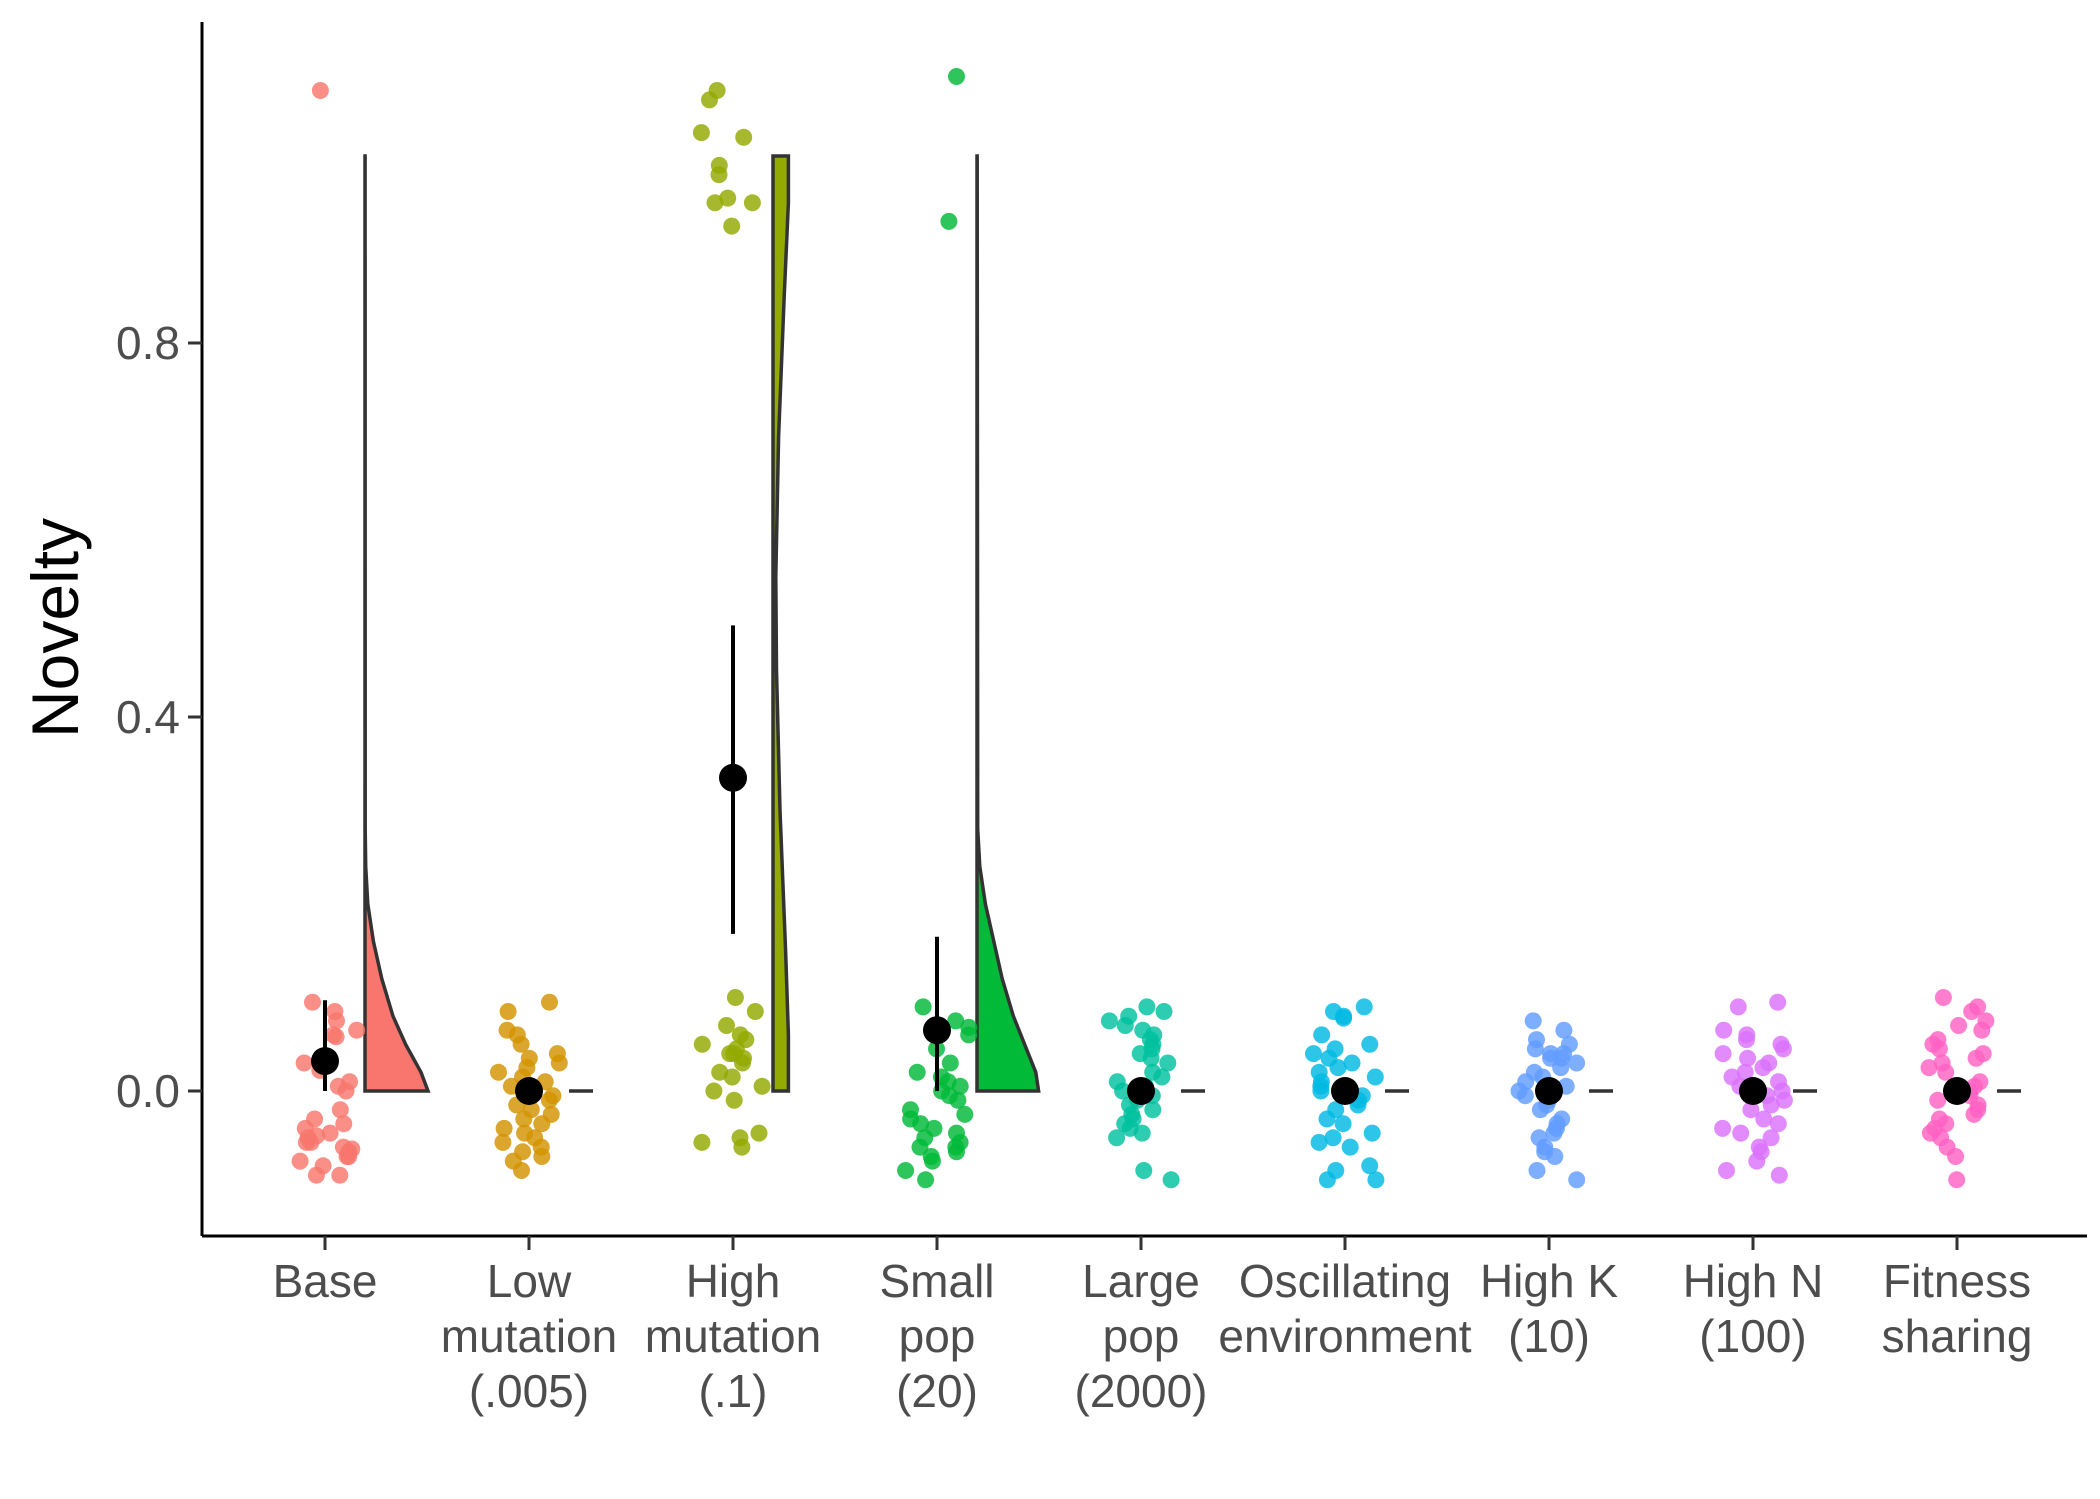 The height and width of the screenshot is (1499, 2100). What do you see at coordinates (325, 1281) in the screenshot?
I see `cat-1-x-tick-label: Base` at bounding box center [325, 1281].